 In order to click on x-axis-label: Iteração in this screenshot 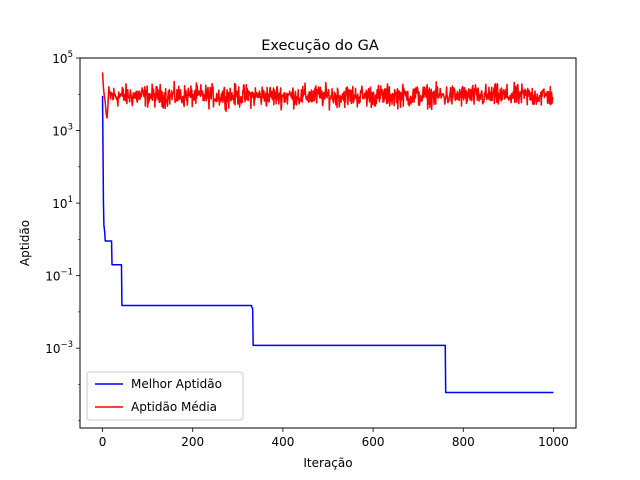, I will do `click(327, 463)`.